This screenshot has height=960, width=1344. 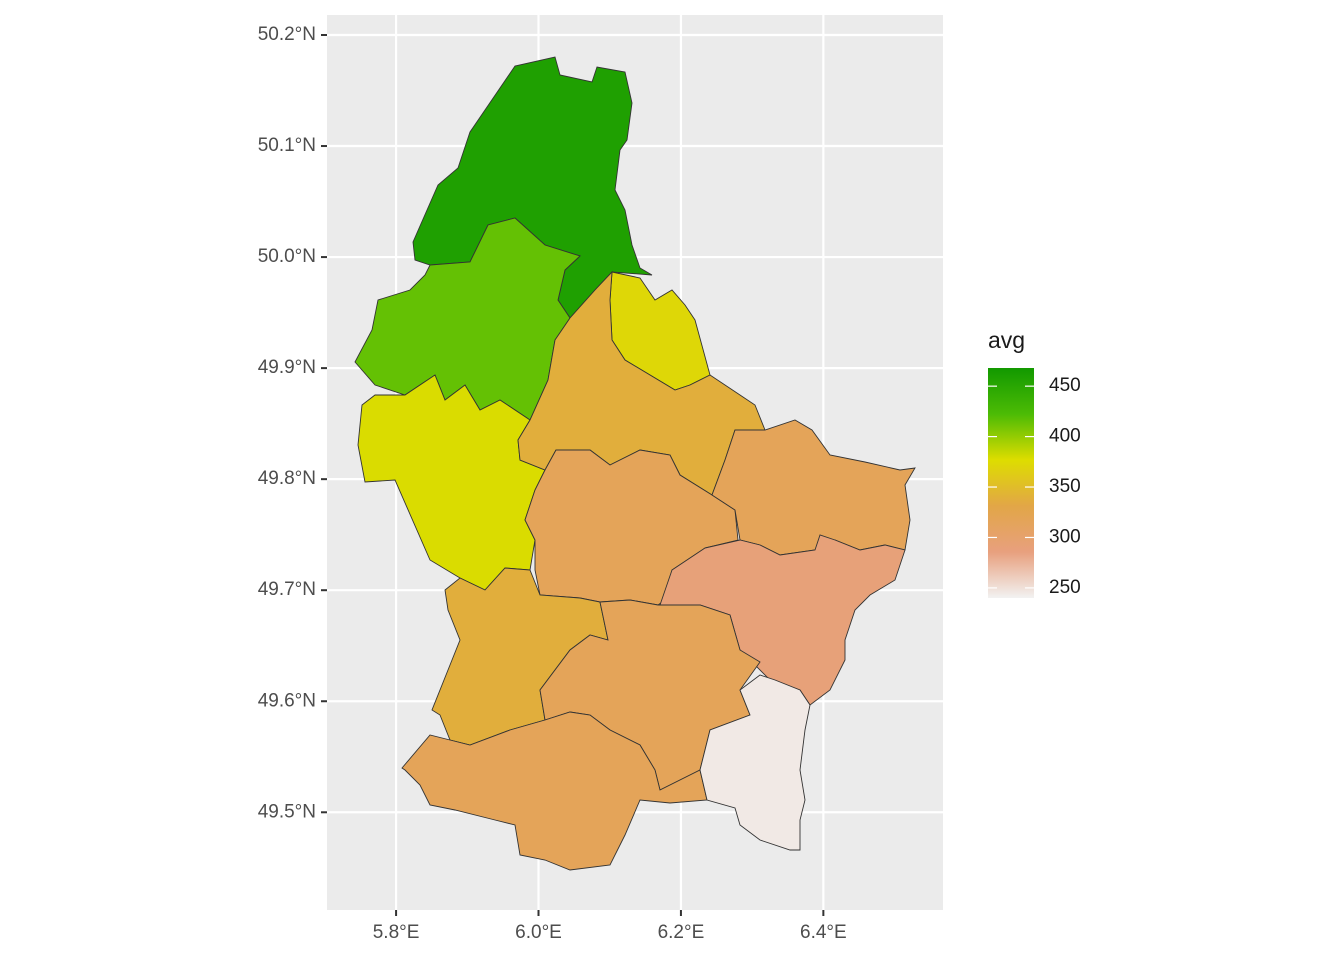 I want to click on y-tick-label: 49.6°N, so click(x=287, y=700).